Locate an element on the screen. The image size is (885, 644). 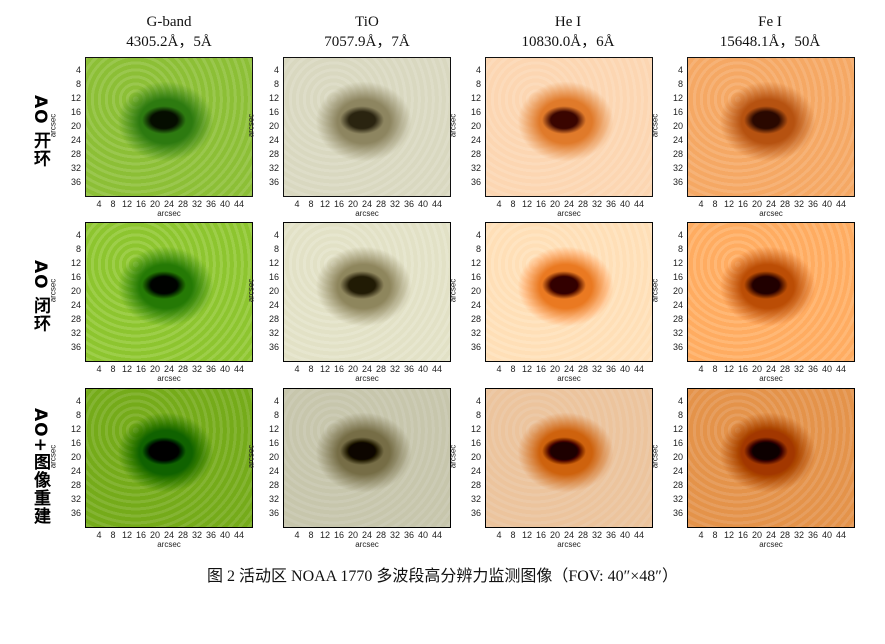
row-label-ao-open: AO 开环 is located at coordinates (40, 131).